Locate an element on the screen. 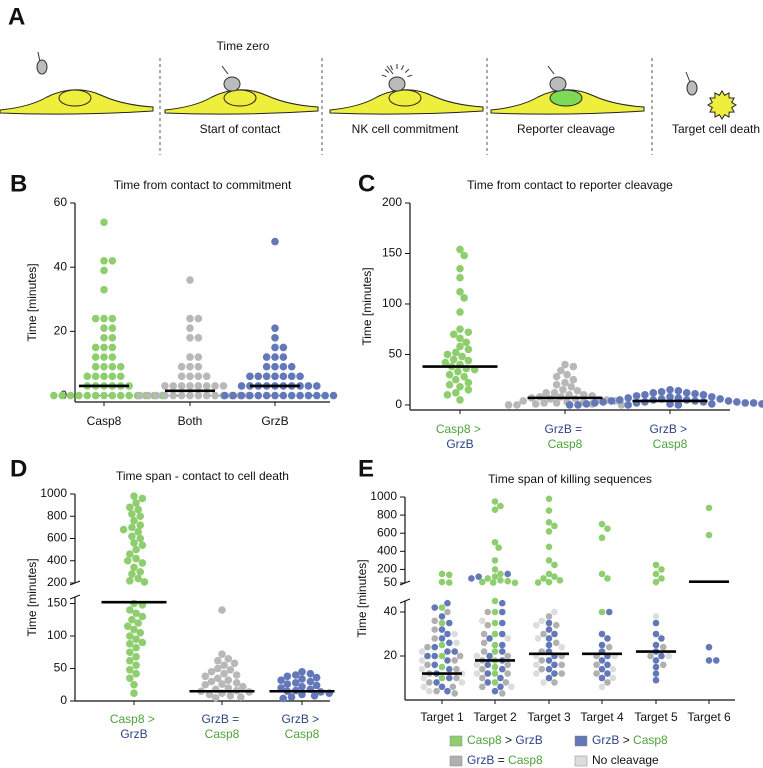 This screenshot has height=768, width=763. x-tick-label: Target 4 is located at coordinates (602, 717).